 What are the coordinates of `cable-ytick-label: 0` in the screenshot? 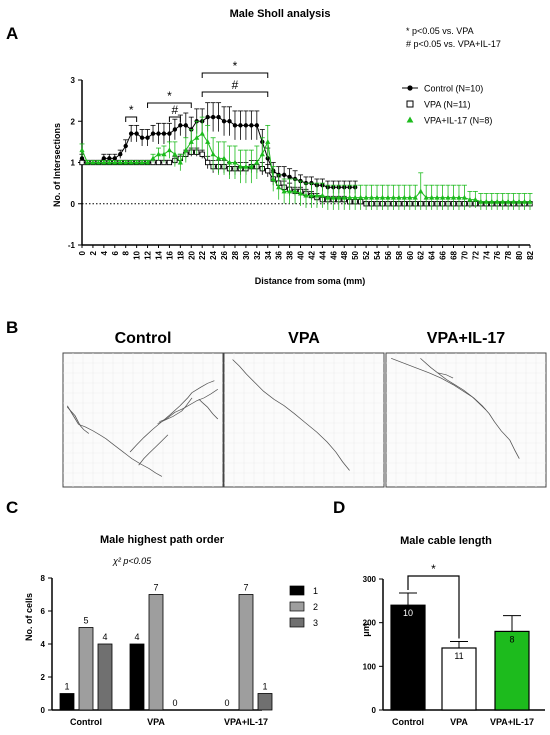 It's located at (374, 710).